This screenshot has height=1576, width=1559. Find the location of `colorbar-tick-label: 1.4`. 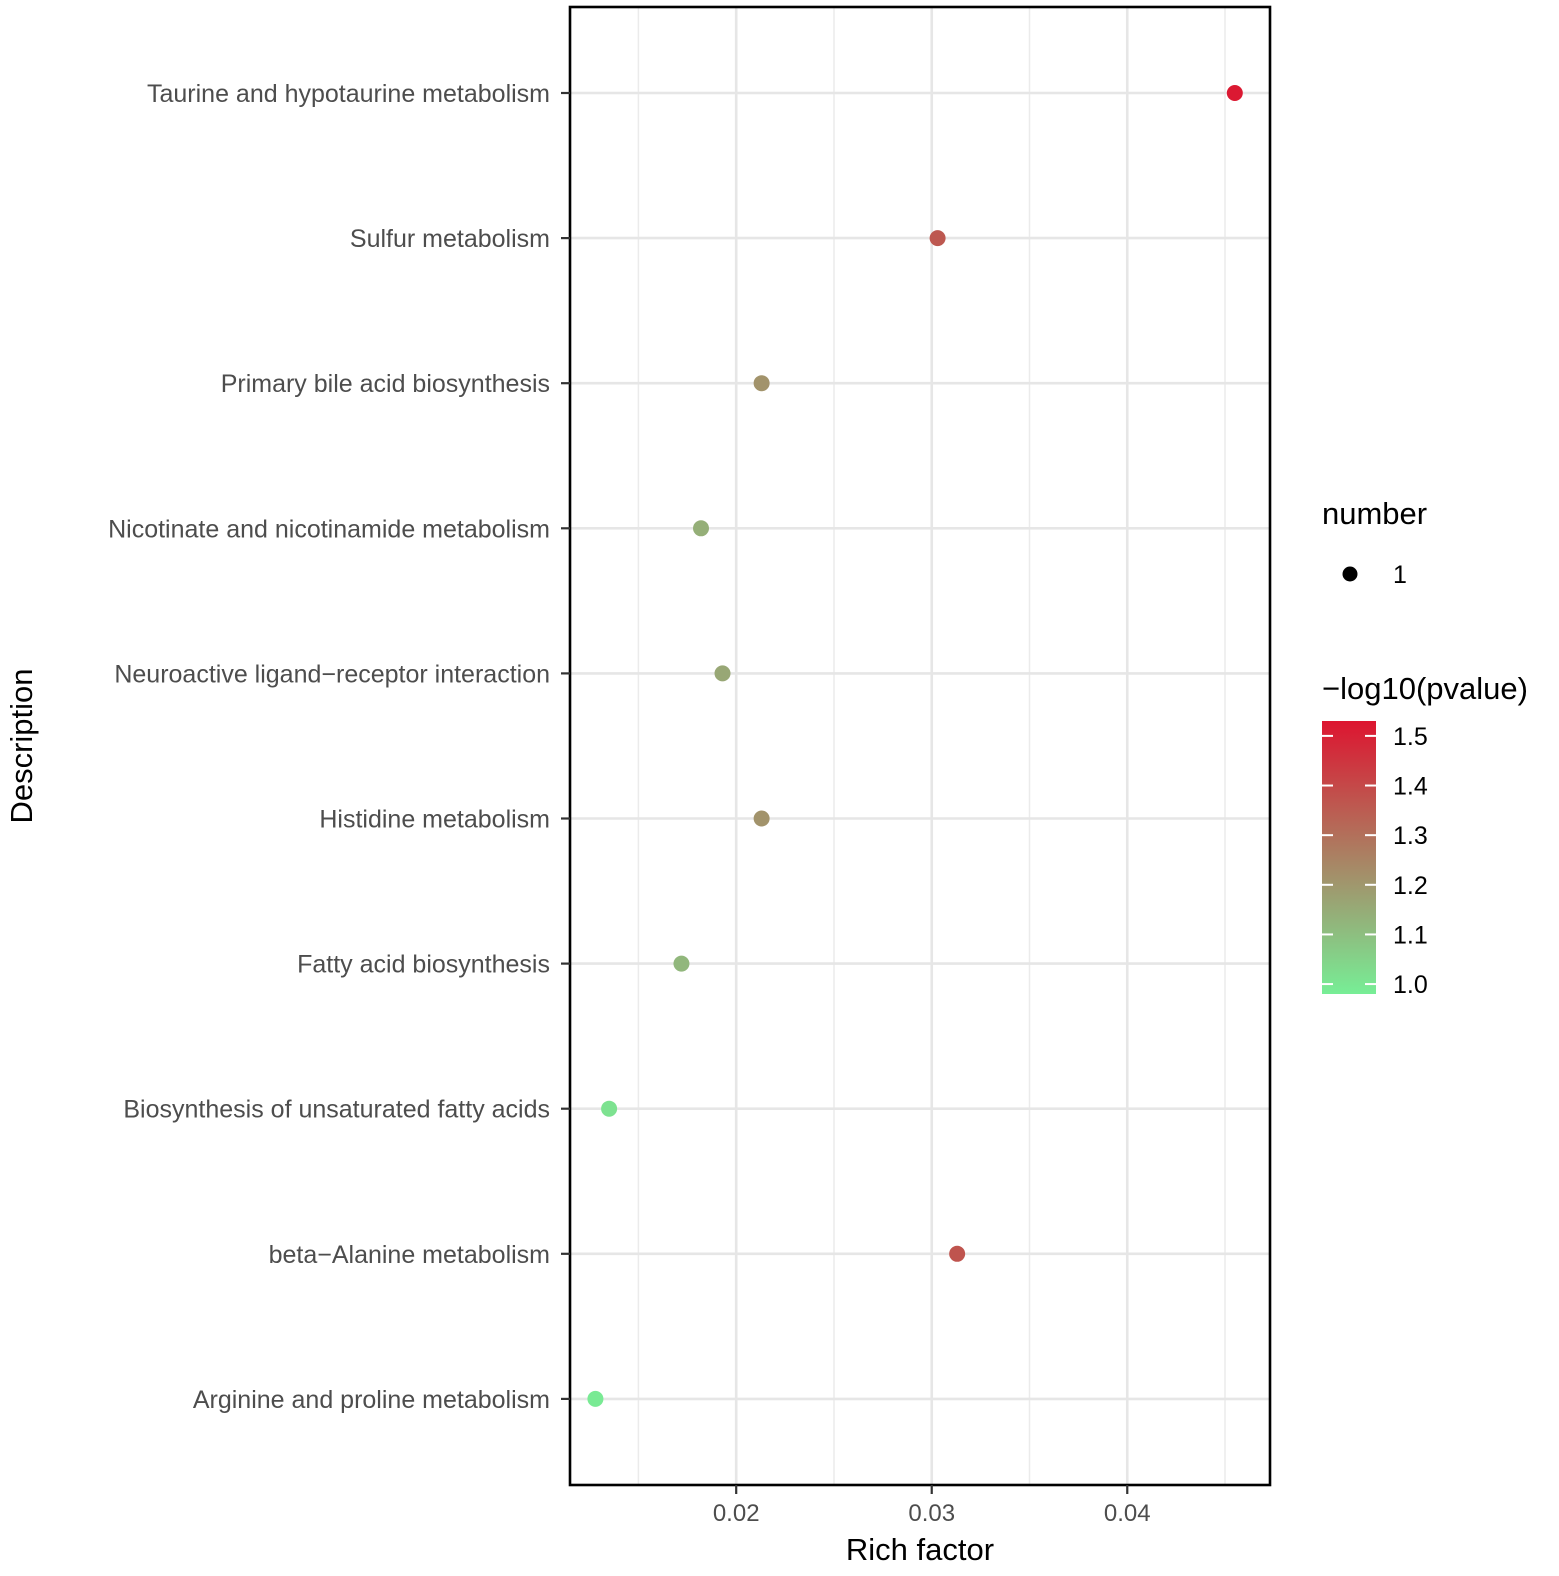

colorbar-tick-label: 1.4 is located at coordinates (1410, 787).